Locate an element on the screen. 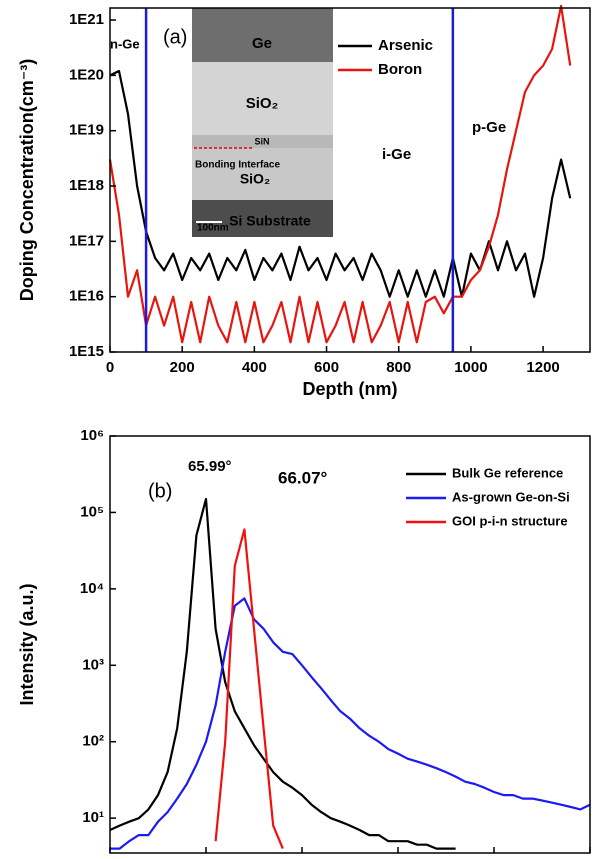  y-axis-label: Intensity (a.u.) is located at coordinates (27, 644).